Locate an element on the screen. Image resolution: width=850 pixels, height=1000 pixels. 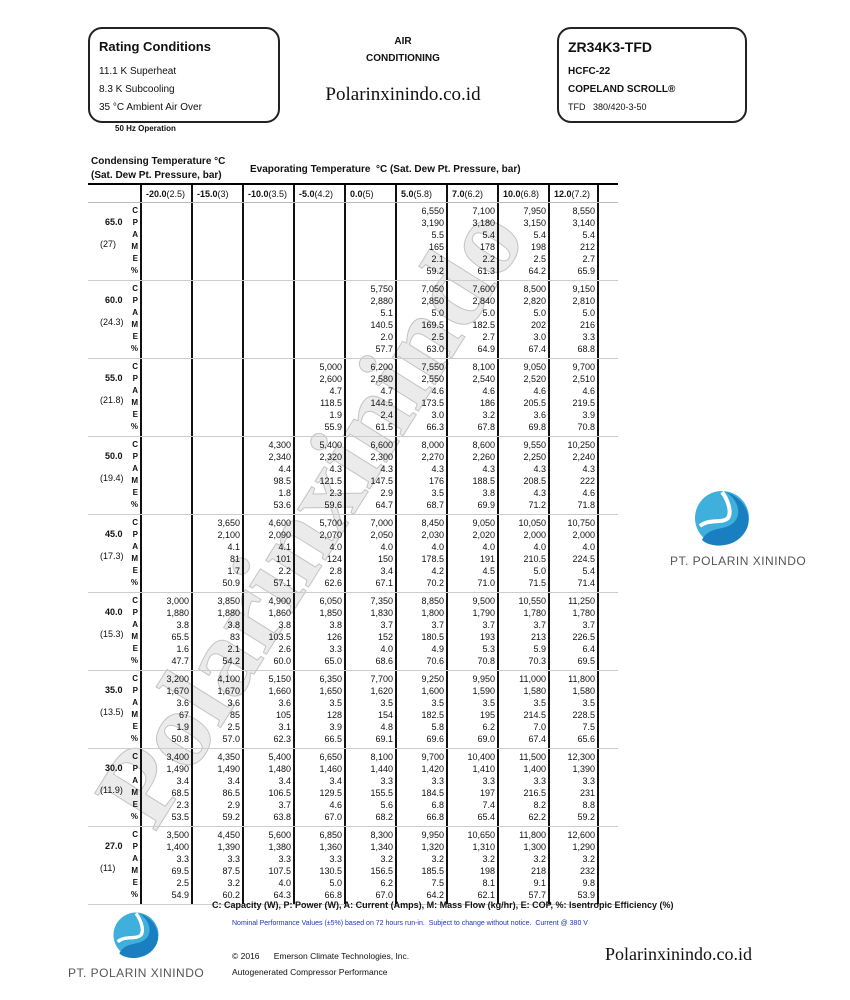
value-cell: 70.3 is located at coordinates (537, 661).